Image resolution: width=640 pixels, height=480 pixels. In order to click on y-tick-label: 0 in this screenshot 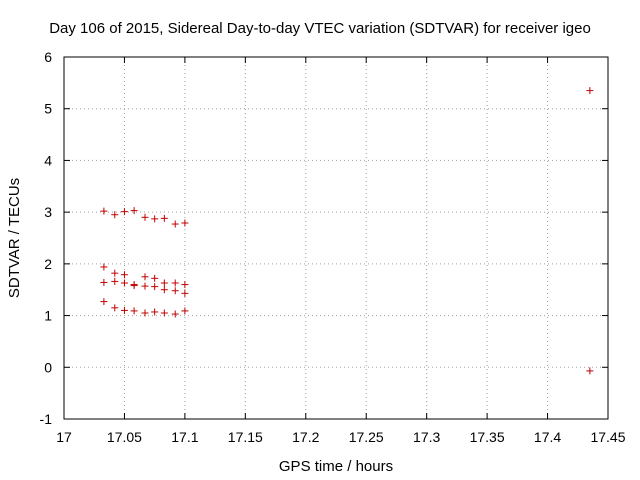, I will do `click(48, 367)`.